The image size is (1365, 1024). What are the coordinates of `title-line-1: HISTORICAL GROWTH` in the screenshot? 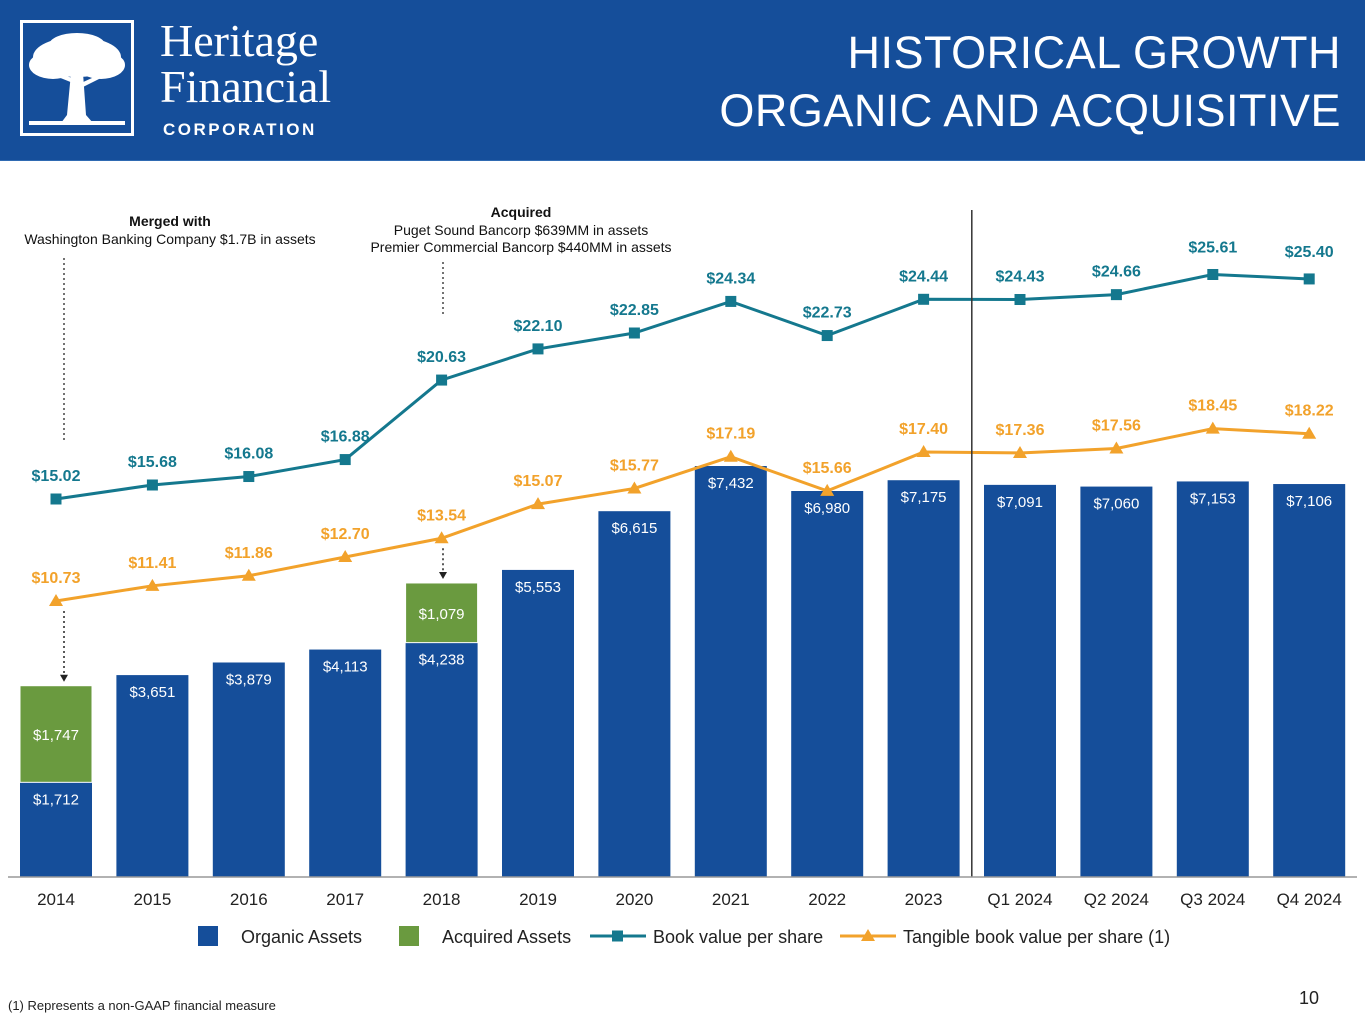 It's located at (1094, 52).